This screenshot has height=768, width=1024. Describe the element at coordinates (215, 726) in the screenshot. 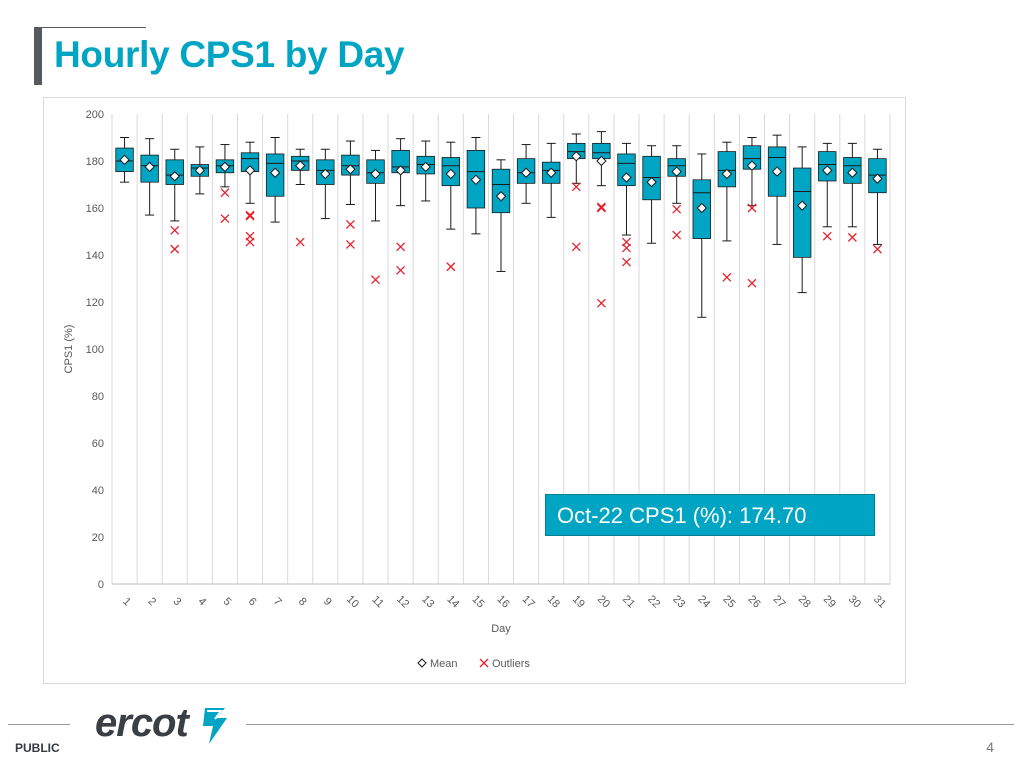

I see `ercot-bolt-icon` at that location.